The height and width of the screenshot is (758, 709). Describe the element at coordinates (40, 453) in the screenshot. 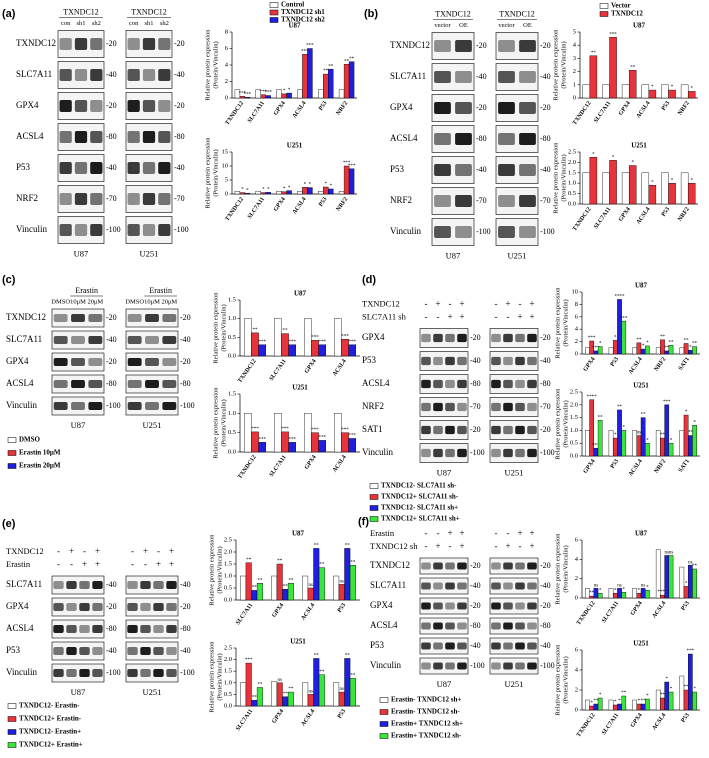

I see `legend-label: Erastin 10μM` at that location.